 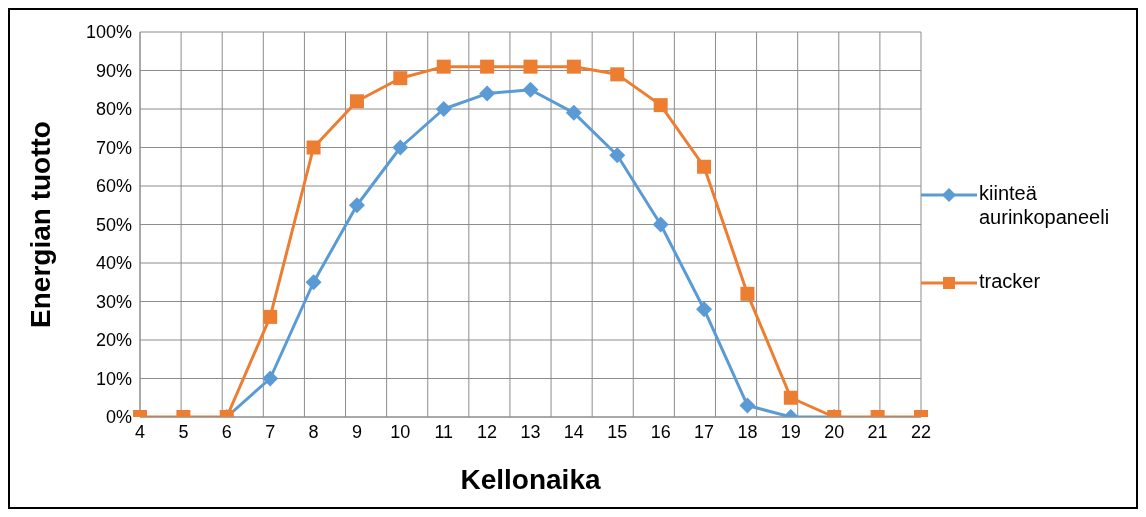 I want to click on x-tick-label: 8, so click(x=313, y=431).